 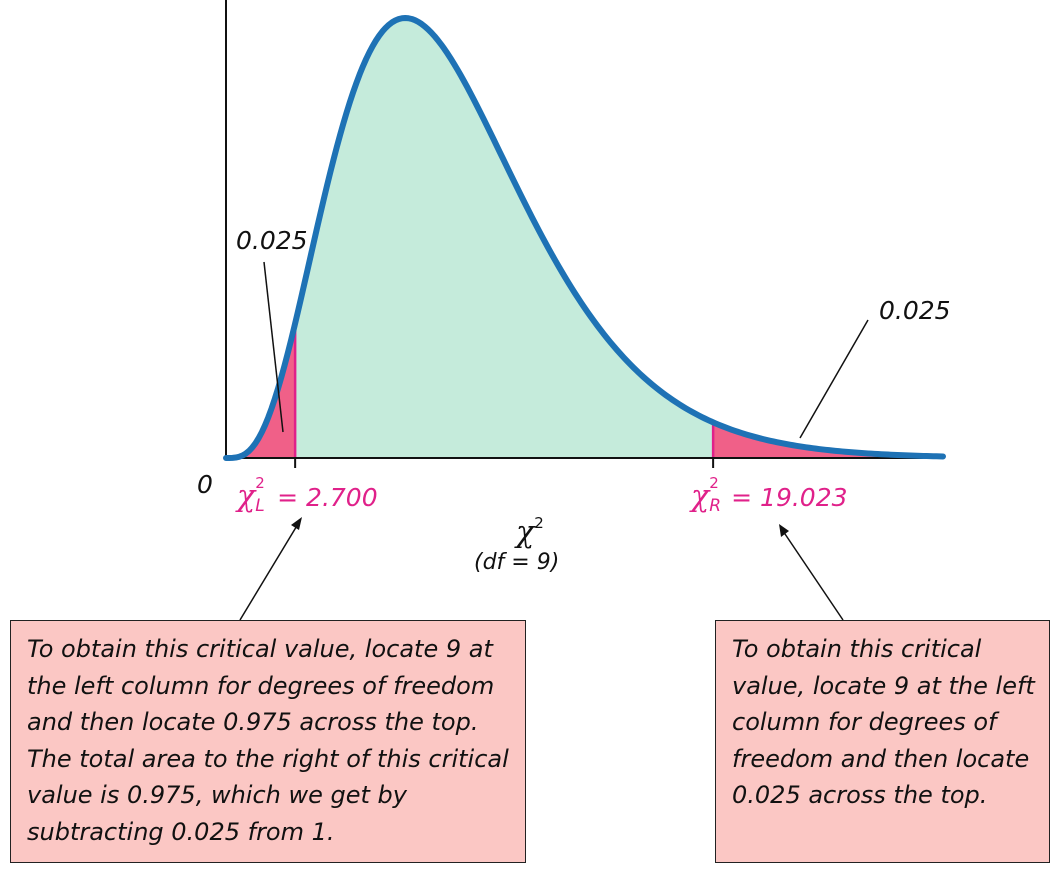 I want to click on left-tail-area, so click(x=261, y=390).